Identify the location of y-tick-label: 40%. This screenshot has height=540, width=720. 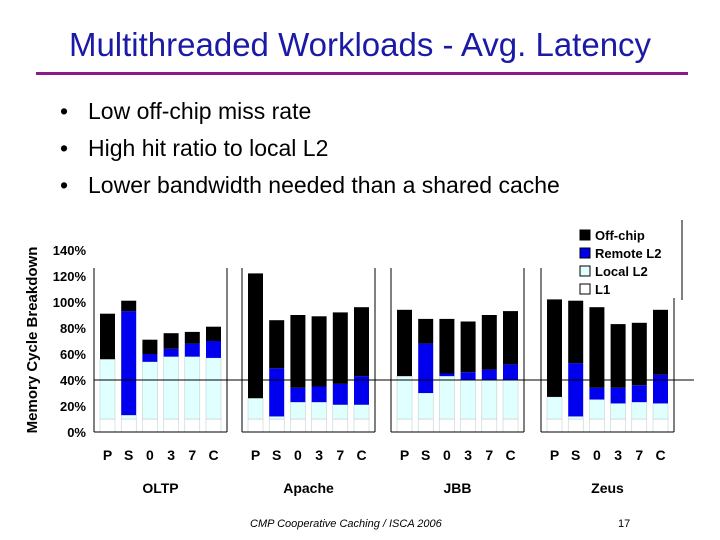
(73, 380).